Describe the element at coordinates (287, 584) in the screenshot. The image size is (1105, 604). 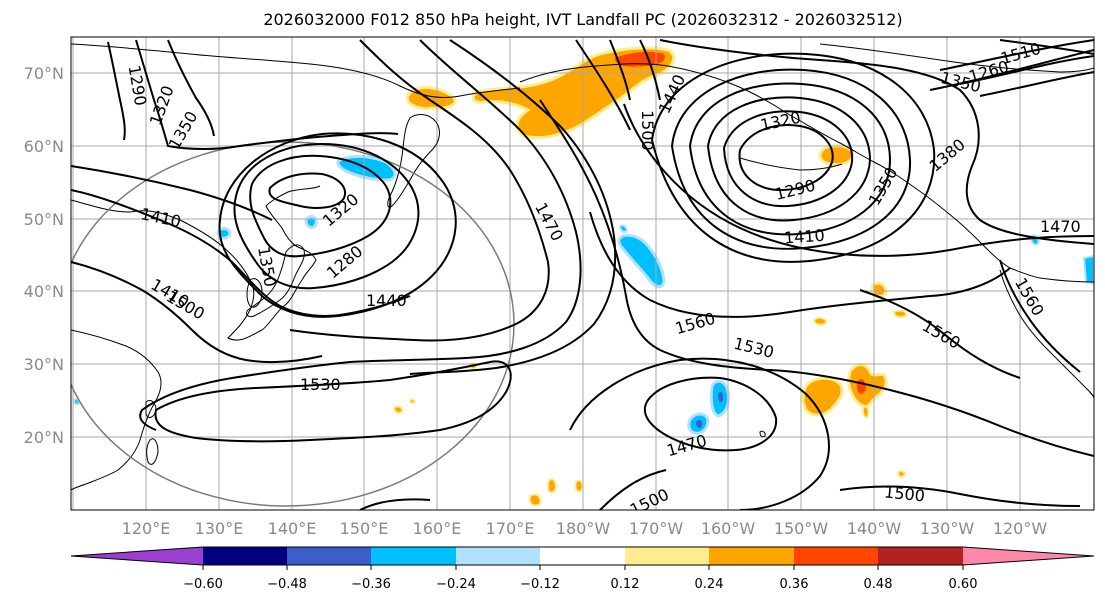
I see `colorbar-tick-label: −0.48` at that location.